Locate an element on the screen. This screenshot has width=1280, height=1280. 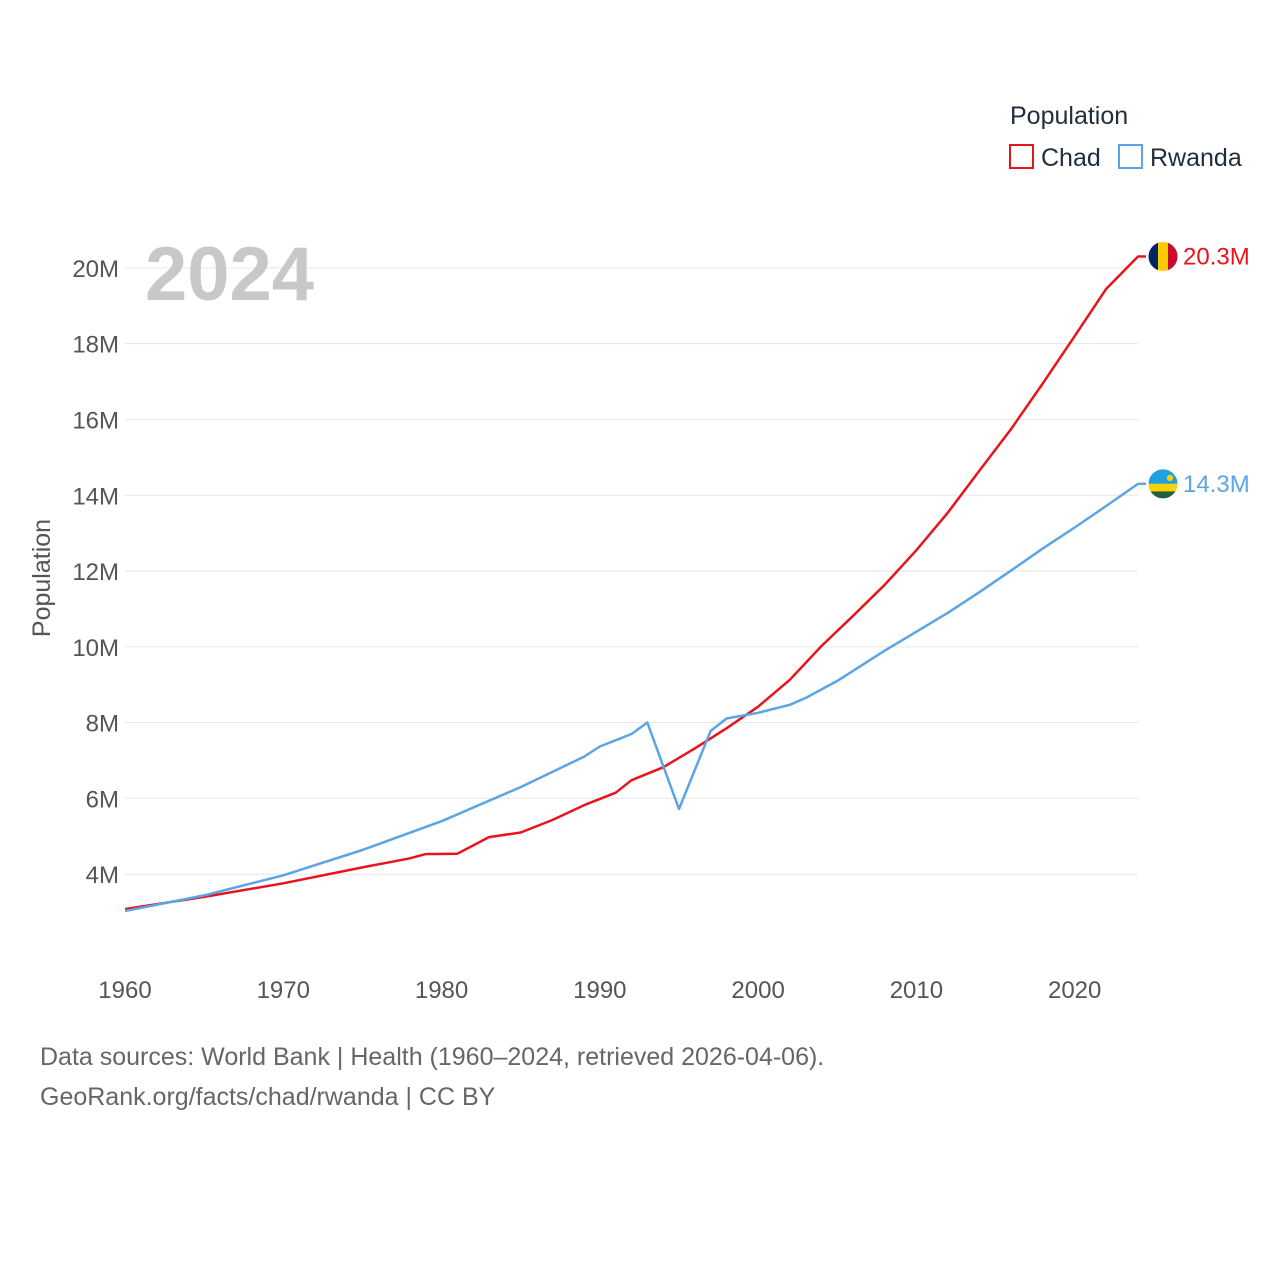
legend-item-chad: Chad is located at coordinates (1055, 158).